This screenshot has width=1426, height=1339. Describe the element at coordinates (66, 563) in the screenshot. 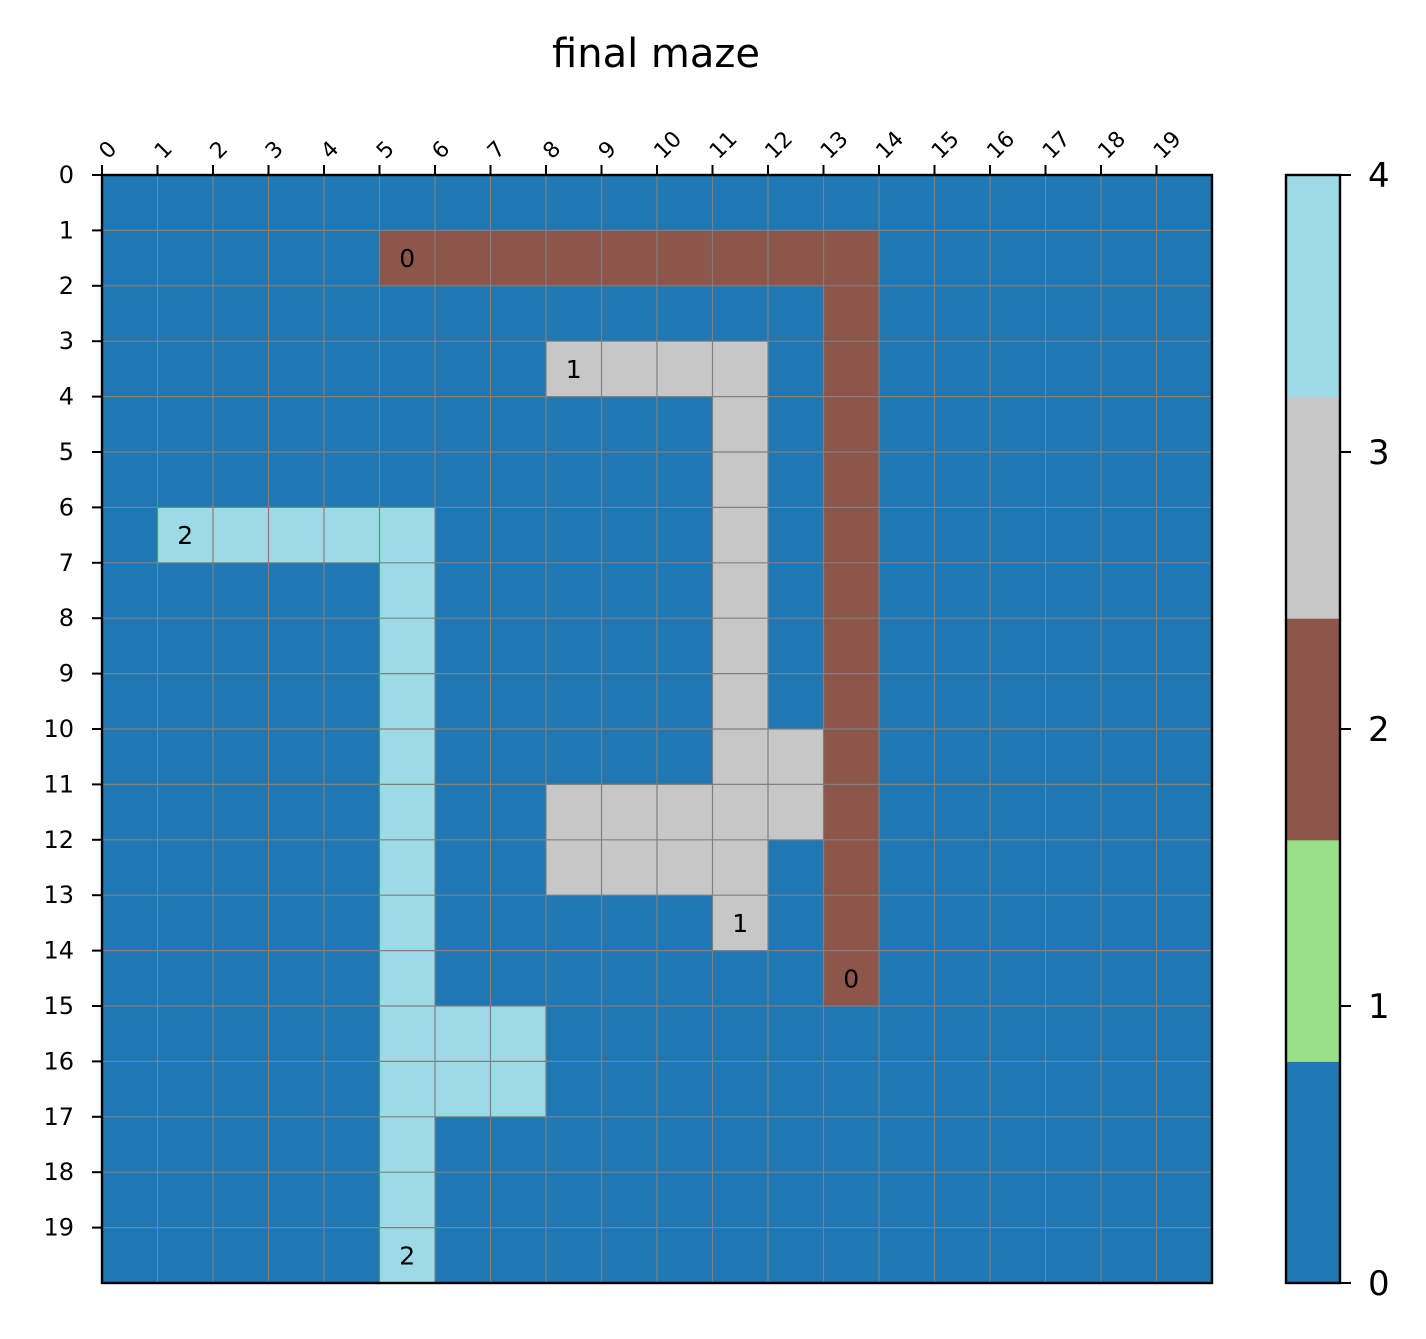

I see `y-tick-label: 7` at that location.